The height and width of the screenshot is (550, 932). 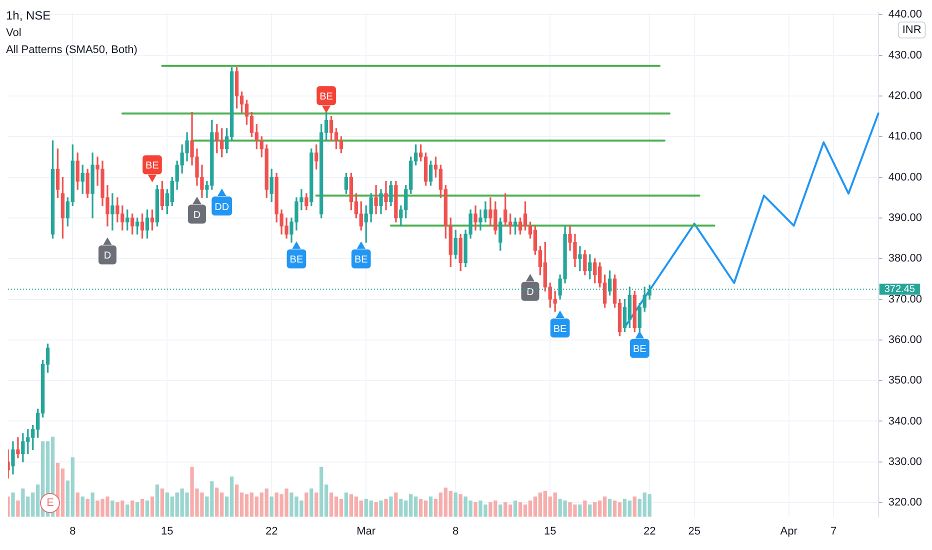 I want to click on ref-line-label: 372.45, so click(x=900, y=290).